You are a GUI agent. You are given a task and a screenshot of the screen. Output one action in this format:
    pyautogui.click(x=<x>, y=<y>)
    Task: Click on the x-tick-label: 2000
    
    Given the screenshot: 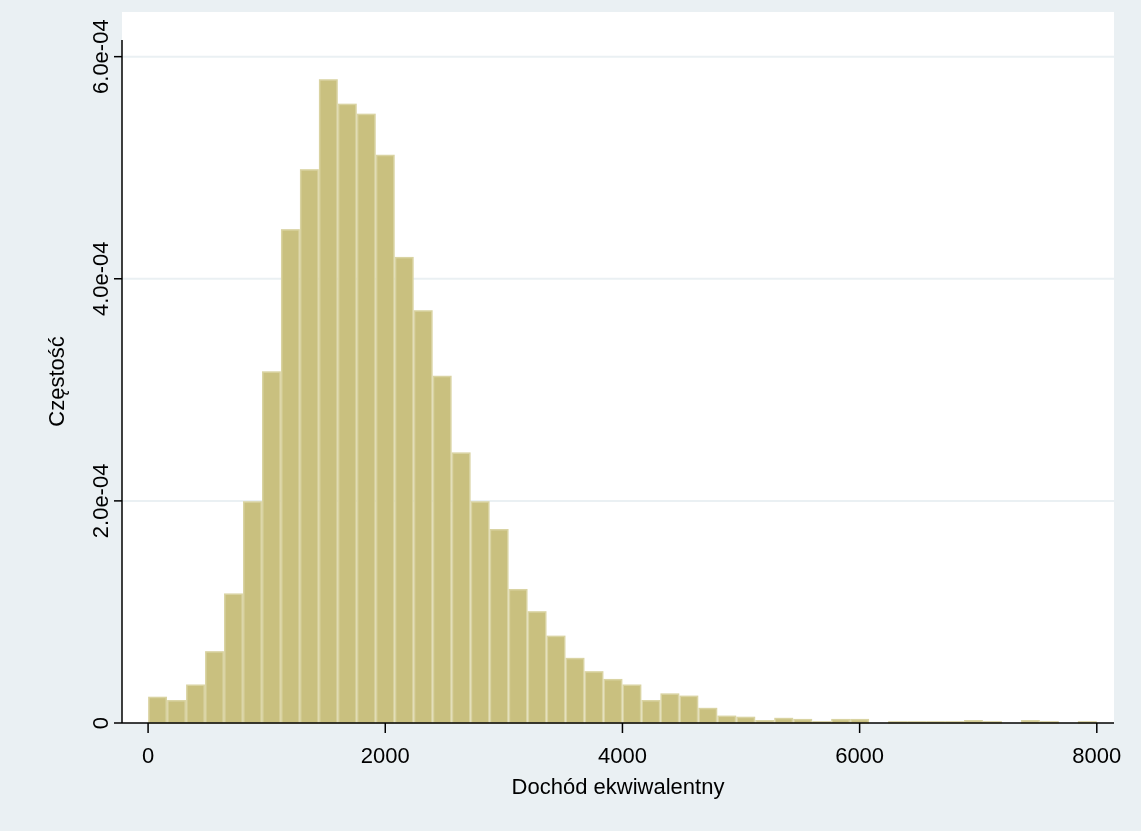 What is the action you would take?
    pyautogui.click(x=385, y=755)
    